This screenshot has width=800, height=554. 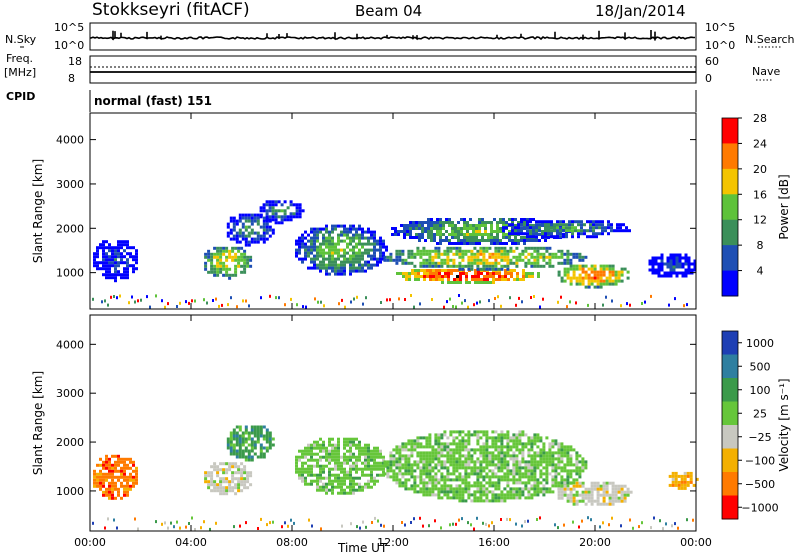 I want to click on freq-label-2: [MHz], so click(x=20, y=72).